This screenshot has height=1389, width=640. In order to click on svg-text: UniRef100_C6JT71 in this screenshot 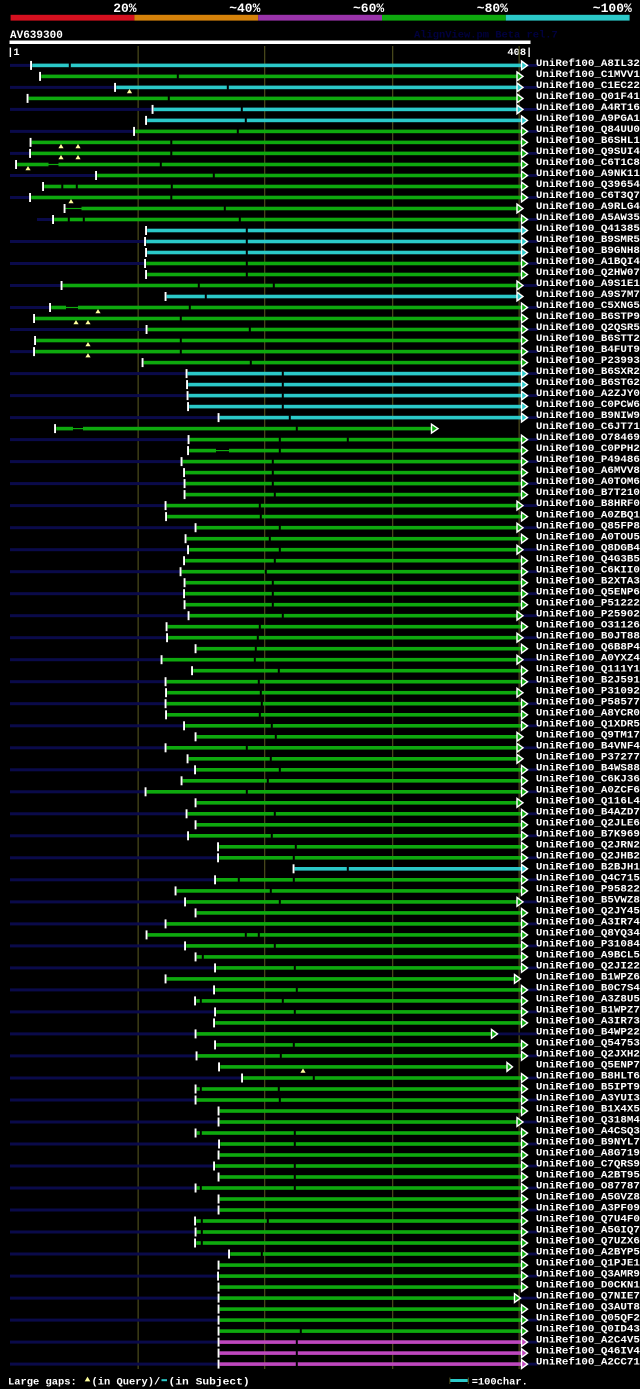, I will do `click(588, 427)`.